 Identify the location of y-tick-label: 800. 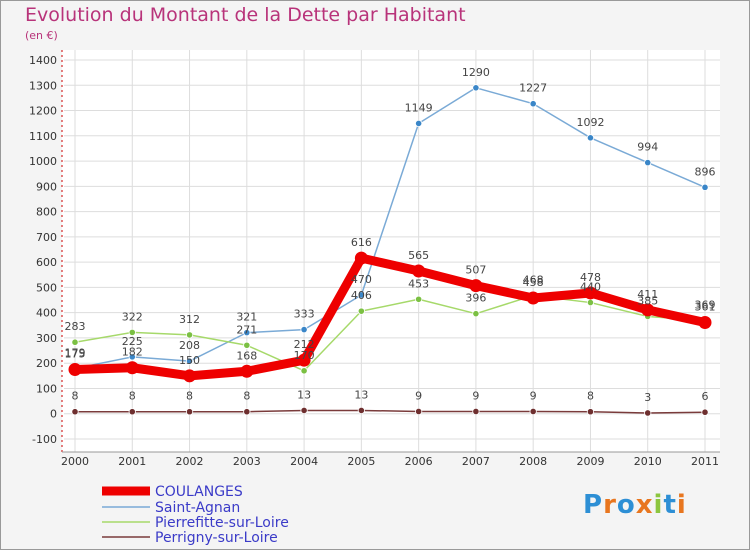
(46, 212).